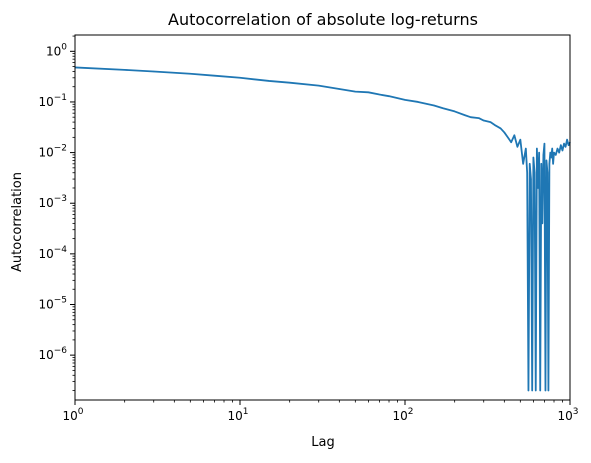 Image resolution: width=591 pixels, height=463 pixels. I want to click on y-tick-label: 10⁻⁵, so click(52, 303).